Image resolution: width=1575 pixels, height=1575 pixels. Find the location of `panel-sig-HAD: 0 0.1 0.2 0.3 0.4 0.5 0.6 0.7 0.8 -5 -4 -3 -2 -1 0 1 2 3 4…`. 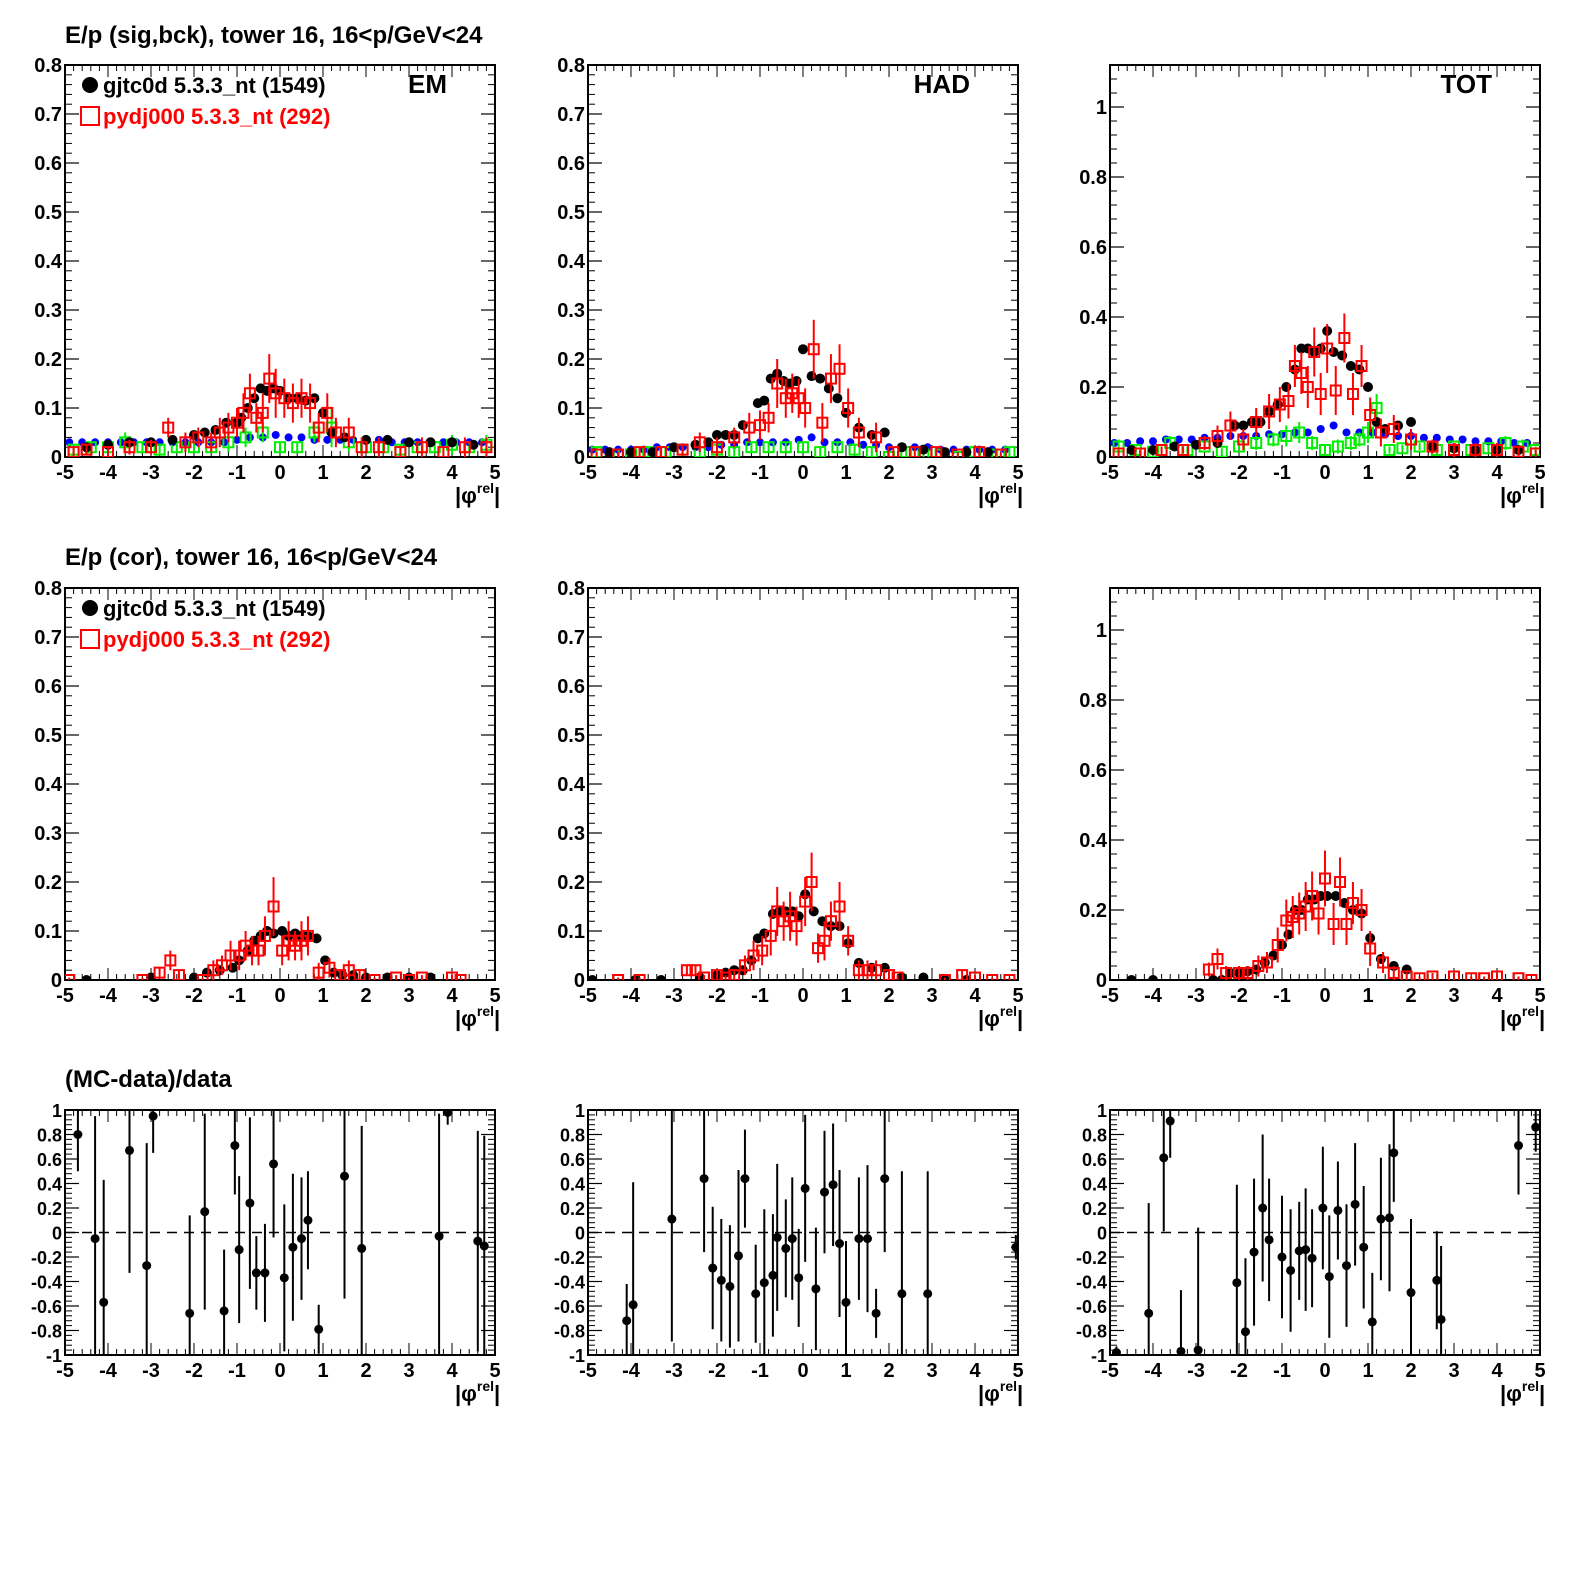

panel-sig-HAD: 0 0.1 0.2 0.3 0.4 0.5 0.6 0.7 0.8 -5 -4 -3 -2 -1 0 1 2 3 4… is located at coordinates (790, 281).